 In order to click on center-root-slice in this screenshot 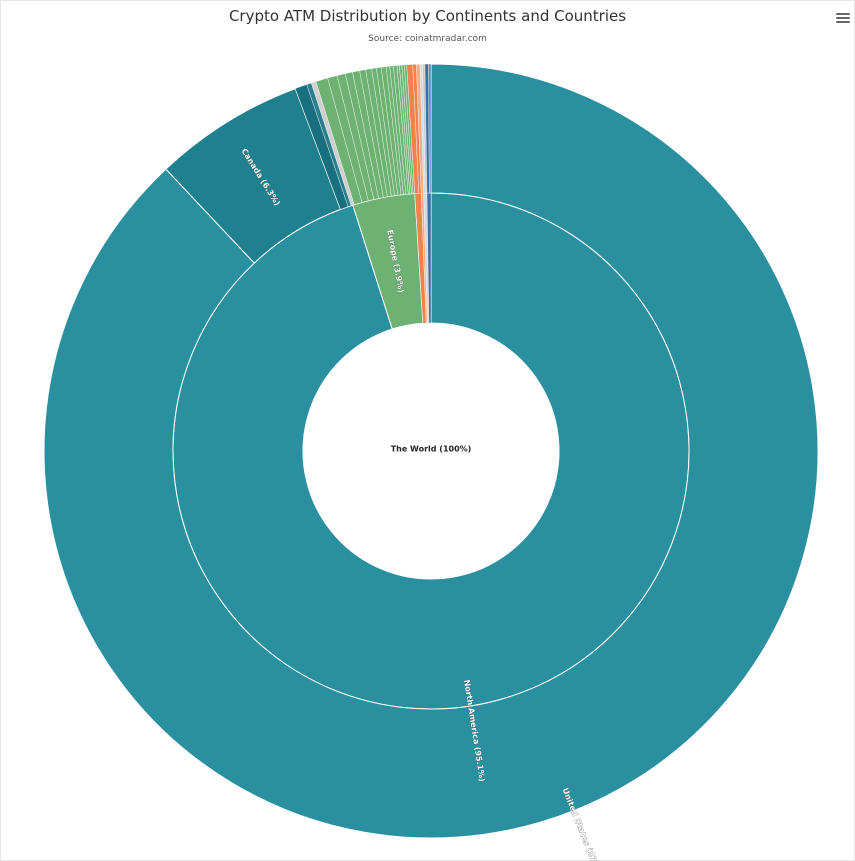, I will do `click(431, 451)`.